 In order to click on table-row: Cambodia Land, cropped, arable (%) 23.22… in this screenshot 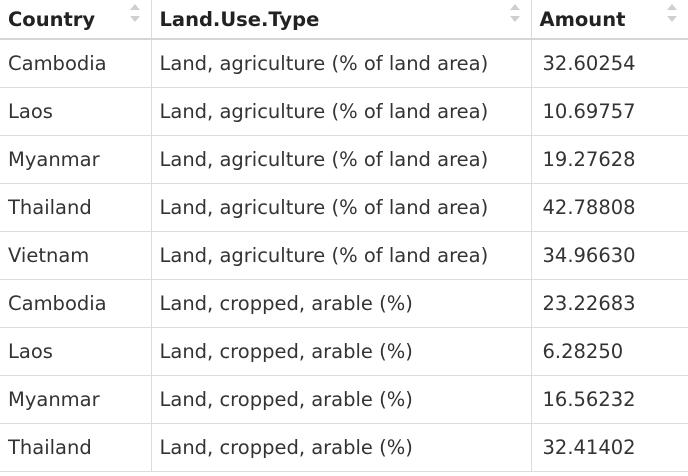, I will do `click(344, 303)`.